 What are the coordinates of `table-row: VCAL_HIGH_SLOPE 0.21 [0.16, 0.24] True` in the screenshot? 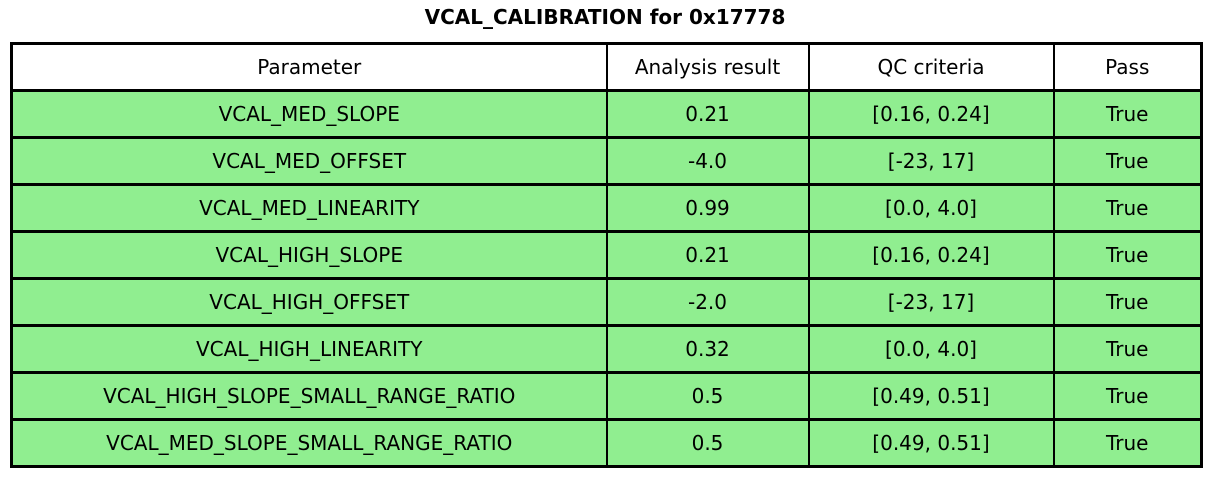 It's located at (606, 255).